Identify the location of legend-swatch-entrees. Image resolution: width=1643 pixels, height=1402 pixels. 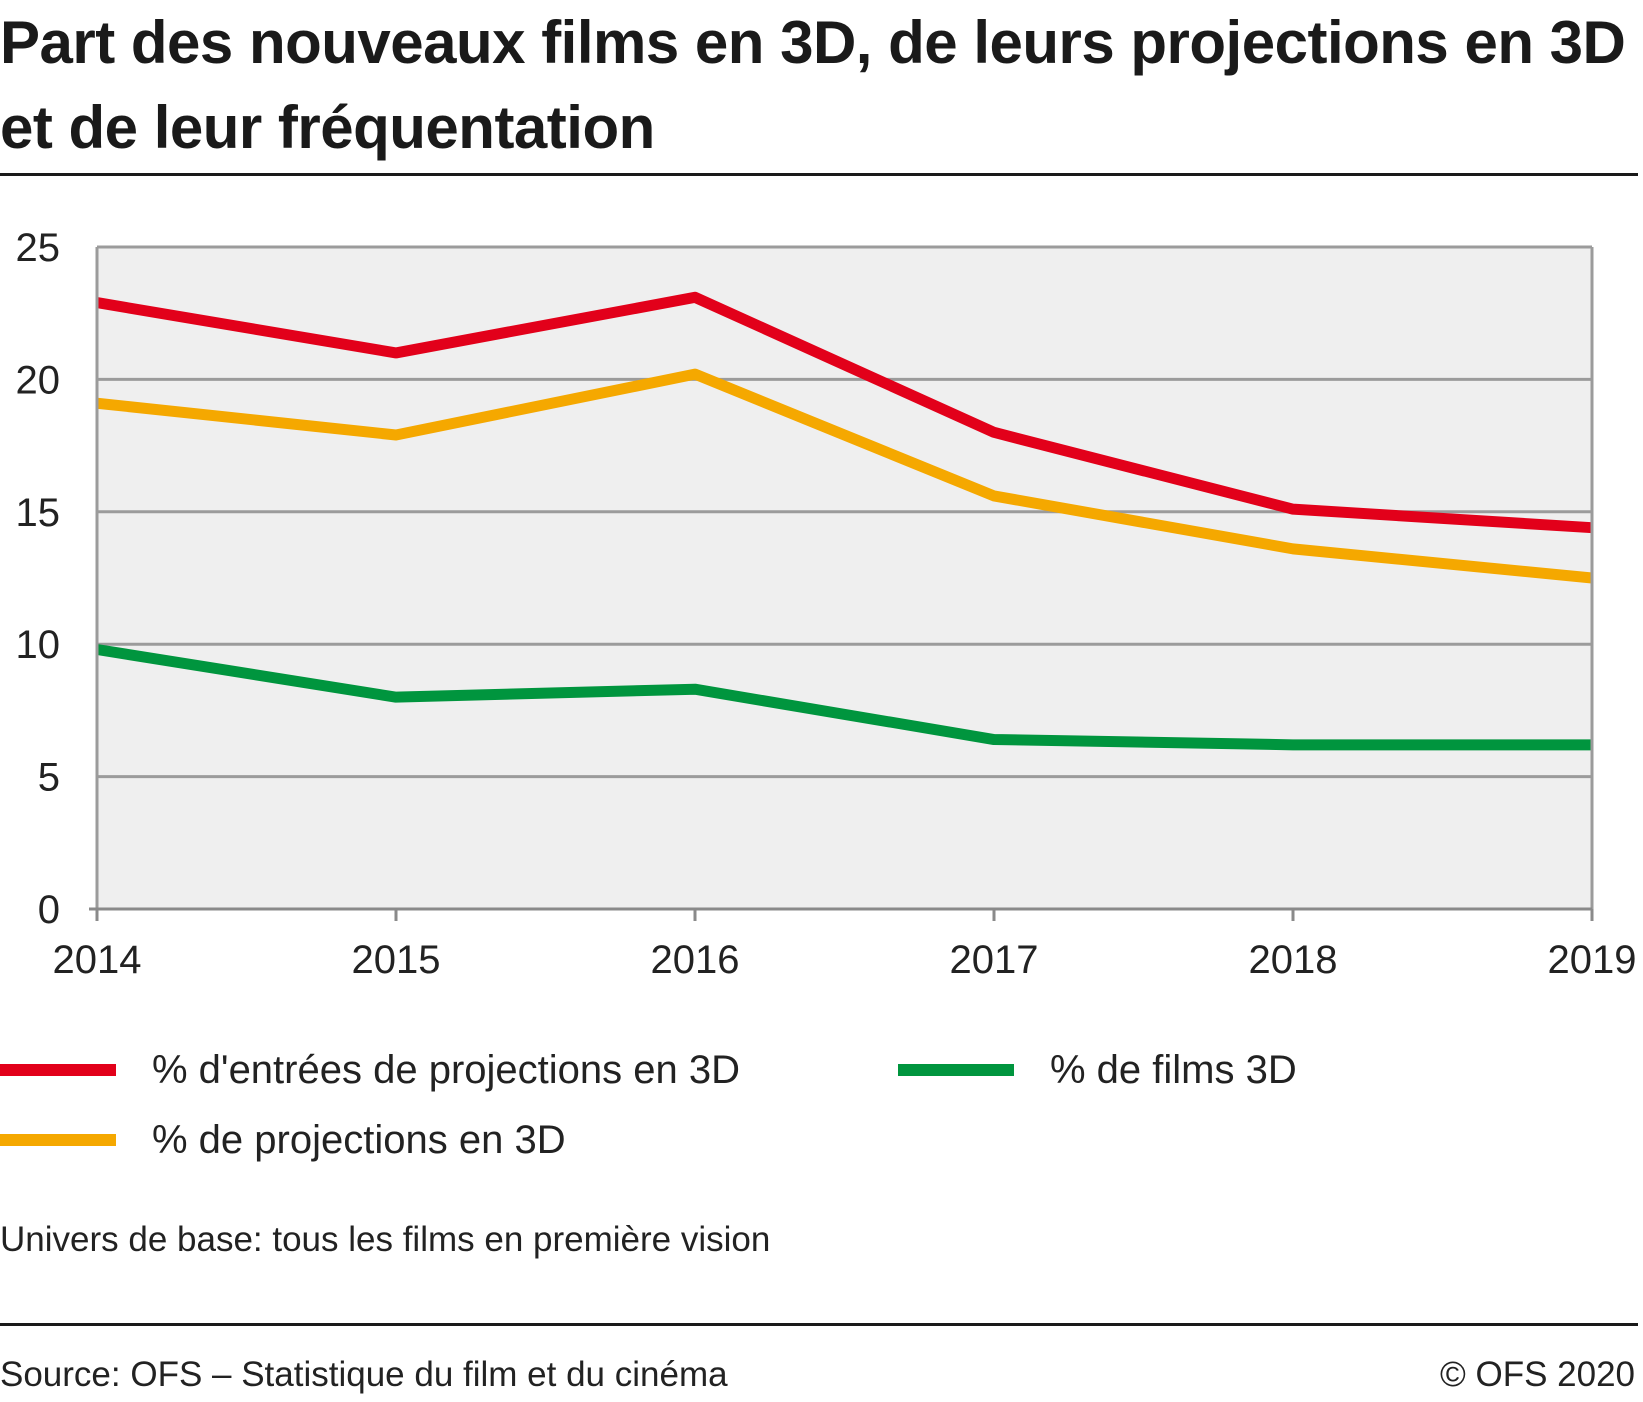
(58, 1070).